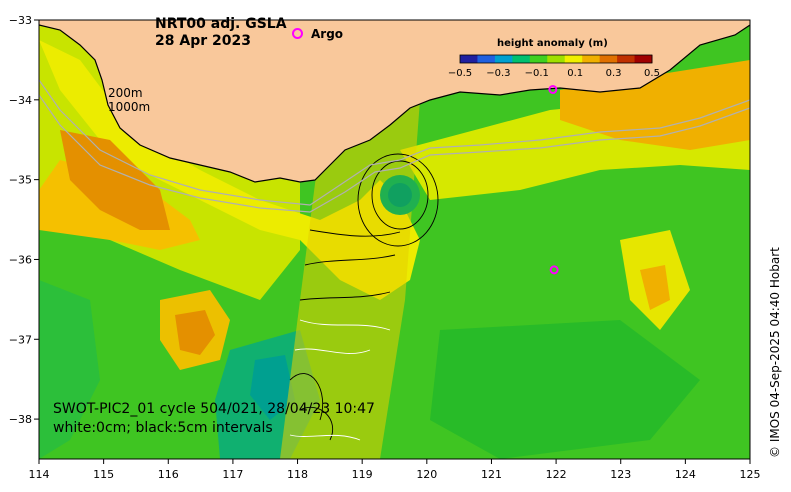 This screenshot has height=492, width=791. Describe the element at coordinates (498, 73) in the screenshot. I see `colorbar-tick-label: −0.3` at that location.